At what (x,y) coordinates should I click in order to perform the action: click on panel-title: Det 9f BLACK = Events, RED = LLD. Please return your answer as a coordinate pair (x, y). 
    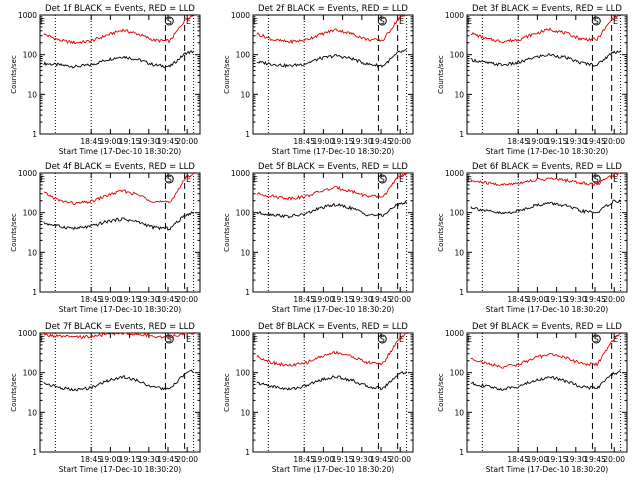
    Looking at the image, I should click on (547, 327).